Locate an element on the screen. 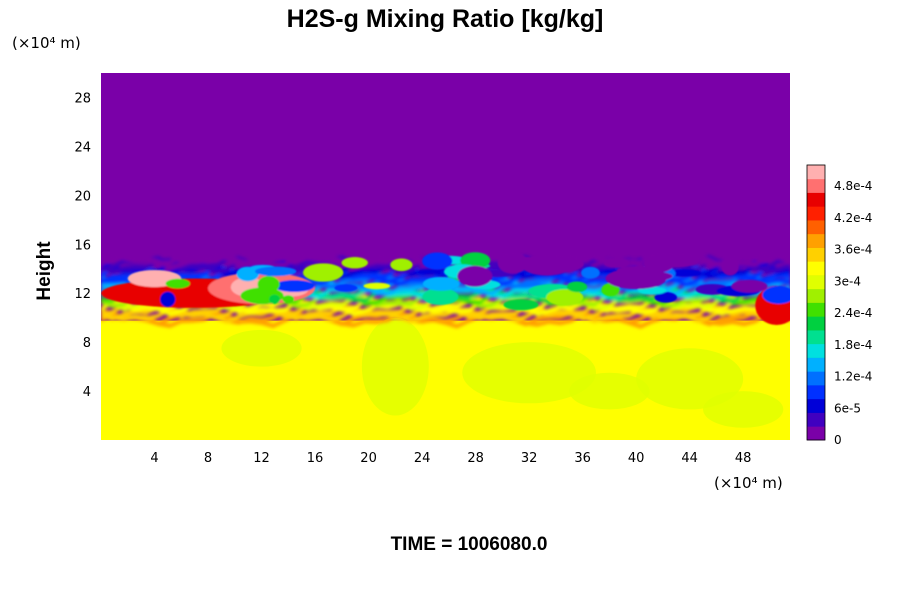 This screenshot has height=600, width=900. colorbar-tick-label: 2.4e-4 is located at coordinates (853, 313).